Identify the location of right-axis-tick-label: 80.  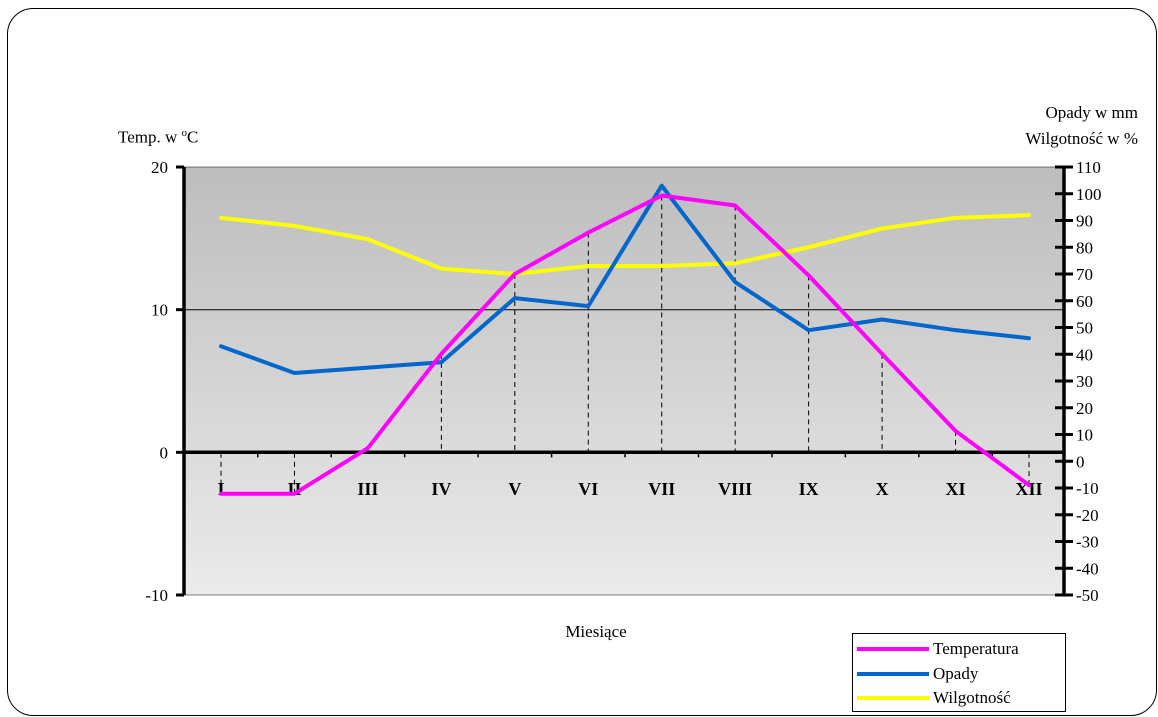
(1084, 247).